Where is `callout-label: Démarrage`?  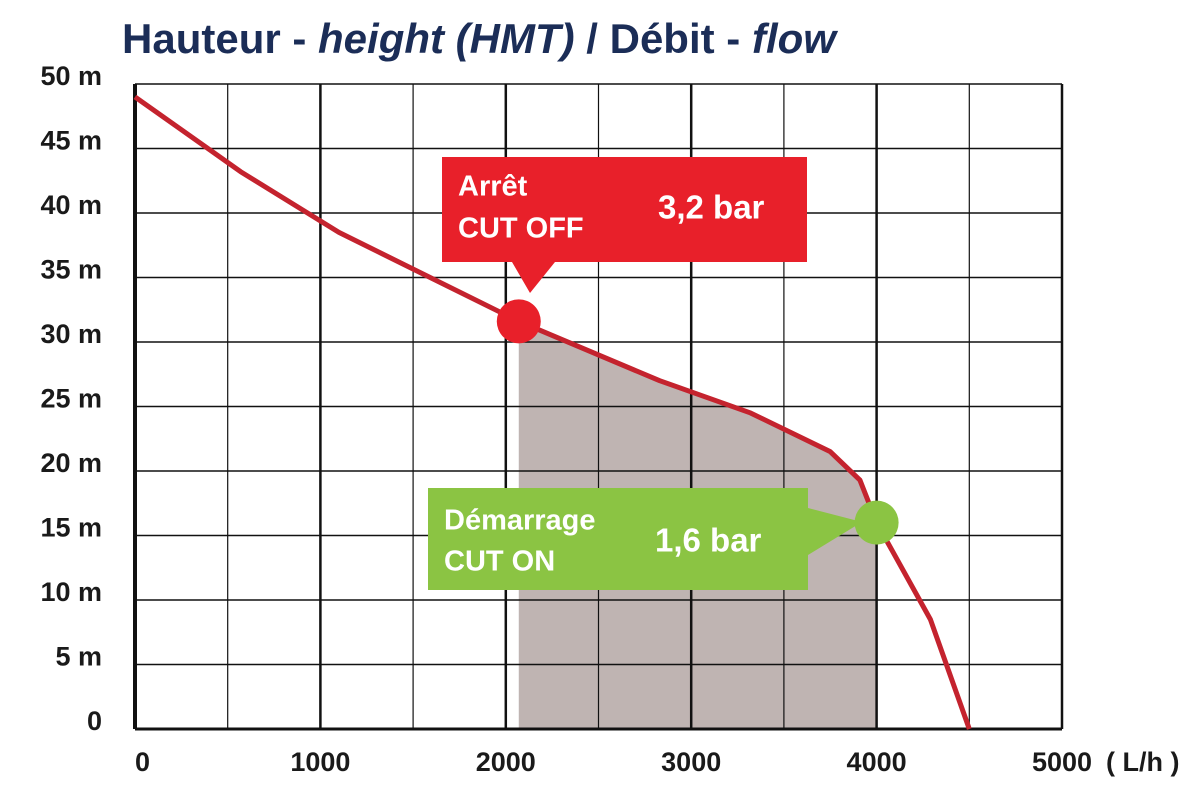 callout-label: Démarrage is located at coordinates (520, 521).